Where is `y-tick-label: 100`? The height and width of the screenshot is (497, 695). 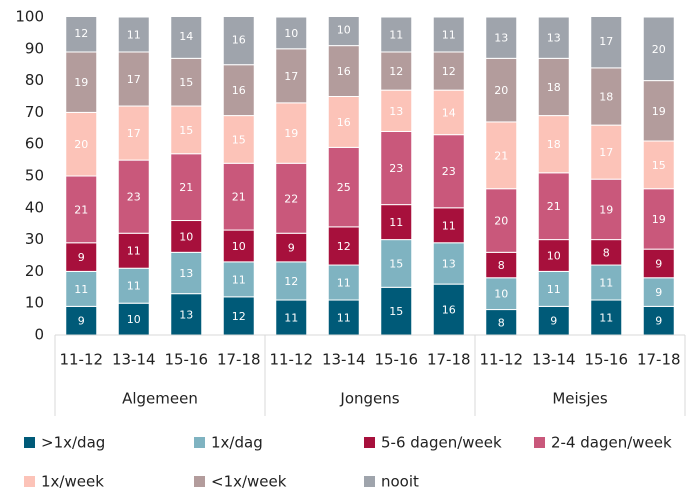
y-tick-label: 100 is located at coordinates (29, 17).